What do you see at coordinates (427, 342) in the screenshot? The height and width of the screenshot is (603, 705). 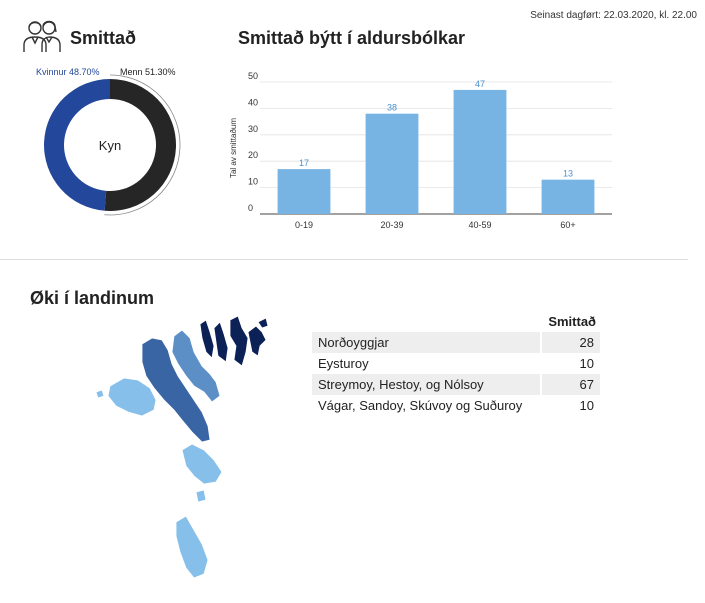 I see `region-name: Norðoyggjar` at bounding box center [427, 342].